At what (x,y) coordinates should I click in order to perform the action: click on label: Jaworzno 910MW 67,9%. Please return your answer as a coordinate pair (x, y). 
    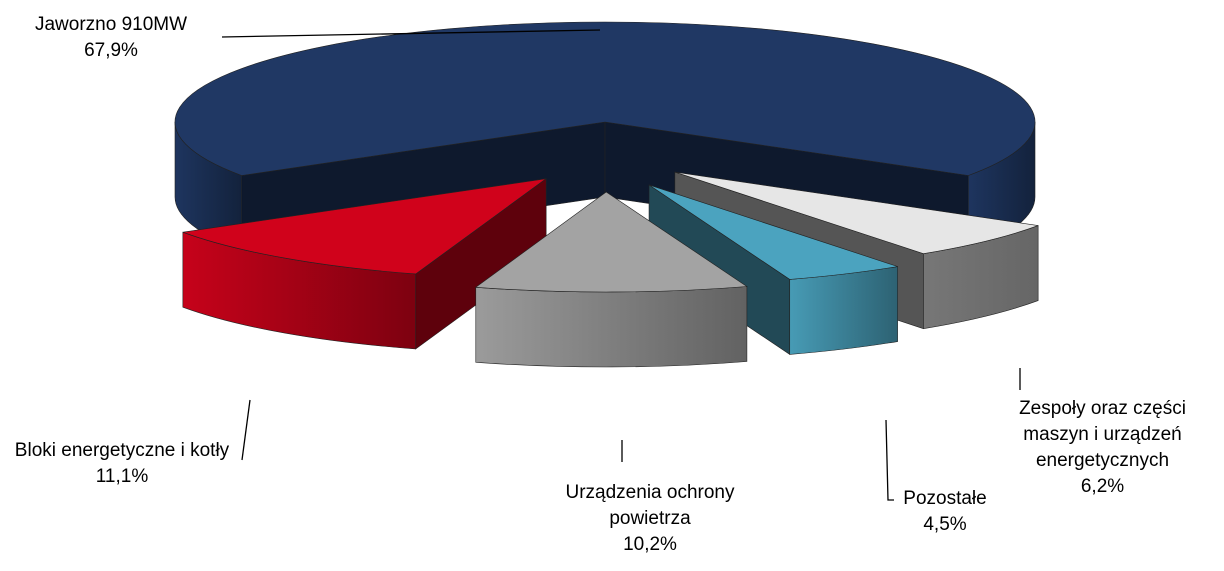
    Looking at the image, I should click on (111, 38).